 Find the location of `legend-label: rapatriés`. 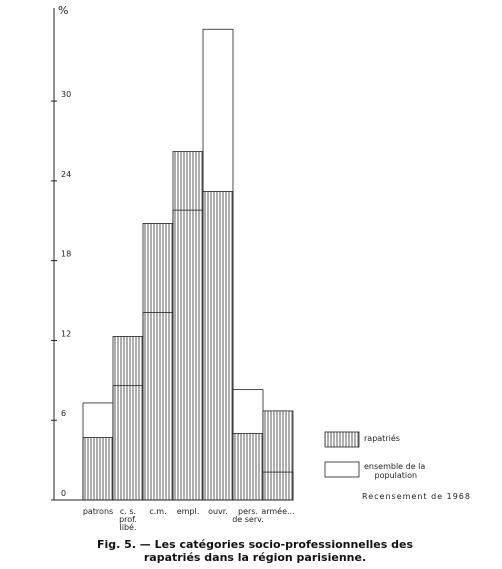

legend-label: rapatriés is located at coordinates (382, 438).